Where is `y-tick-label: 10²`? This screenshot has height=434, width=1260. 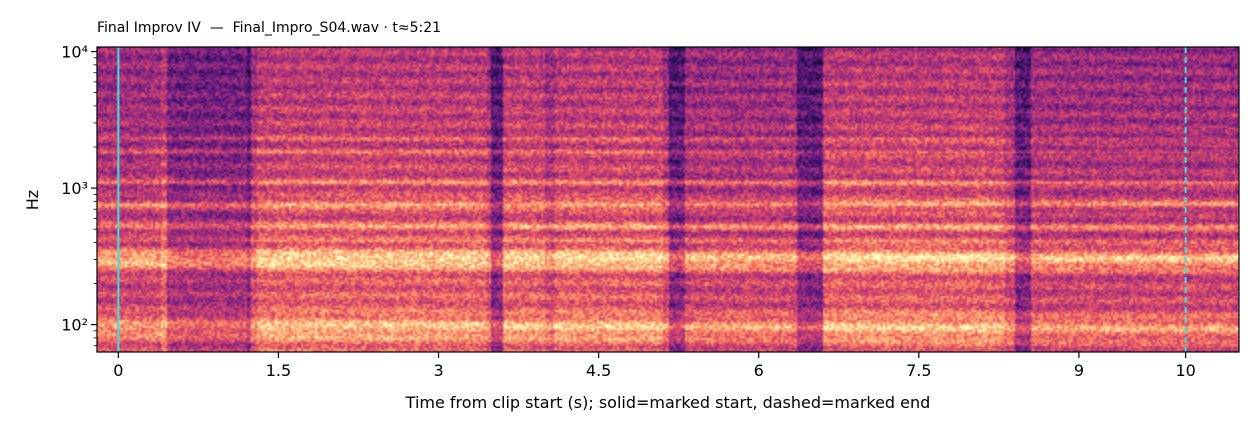
y-tick-label: 10² is located at coordinates (74, 325).